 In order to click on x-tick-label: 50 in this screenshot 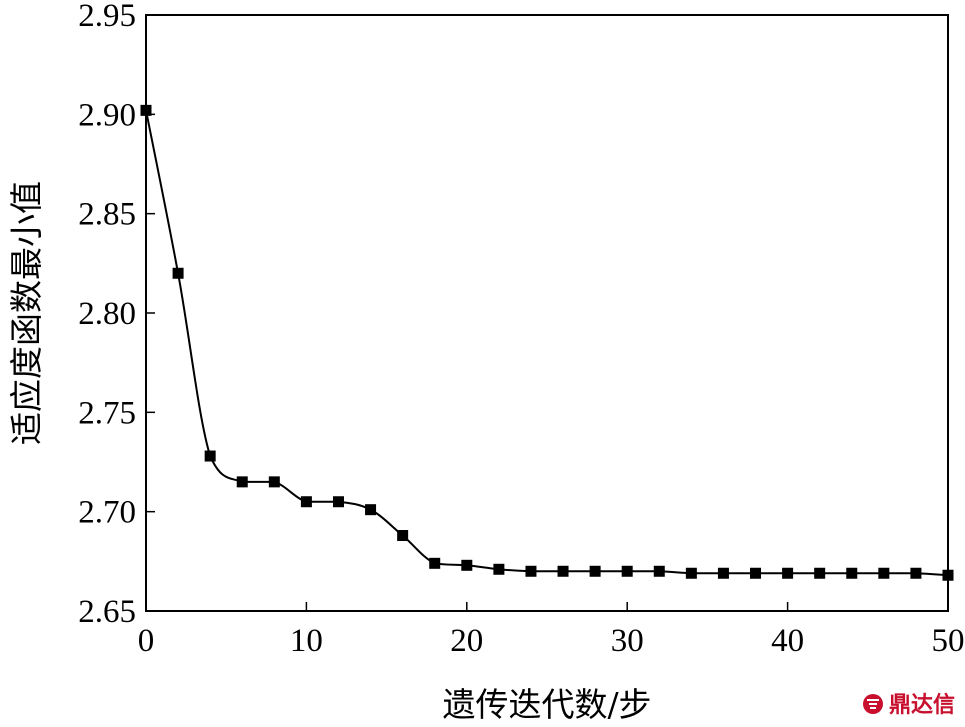, I will do `click(948, 641)`.